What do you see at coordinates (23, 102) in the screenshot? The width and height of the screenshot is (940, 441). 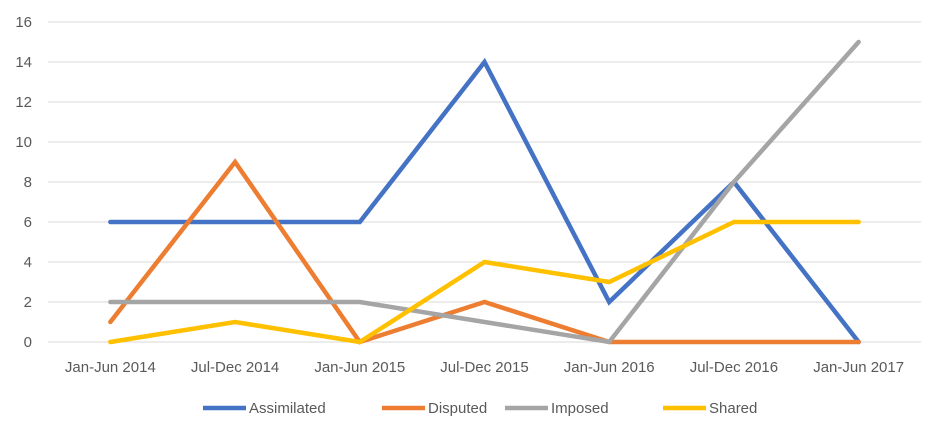 I see `y-tick-label: 12` at bounding box center [23, 102].